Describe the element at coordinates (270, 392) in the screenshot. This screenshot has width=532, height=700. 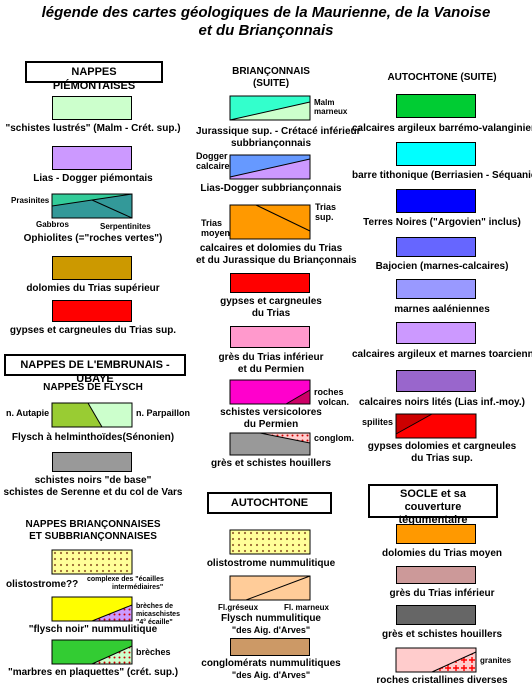
I see `swatch-schistes-versicolores` at that location.